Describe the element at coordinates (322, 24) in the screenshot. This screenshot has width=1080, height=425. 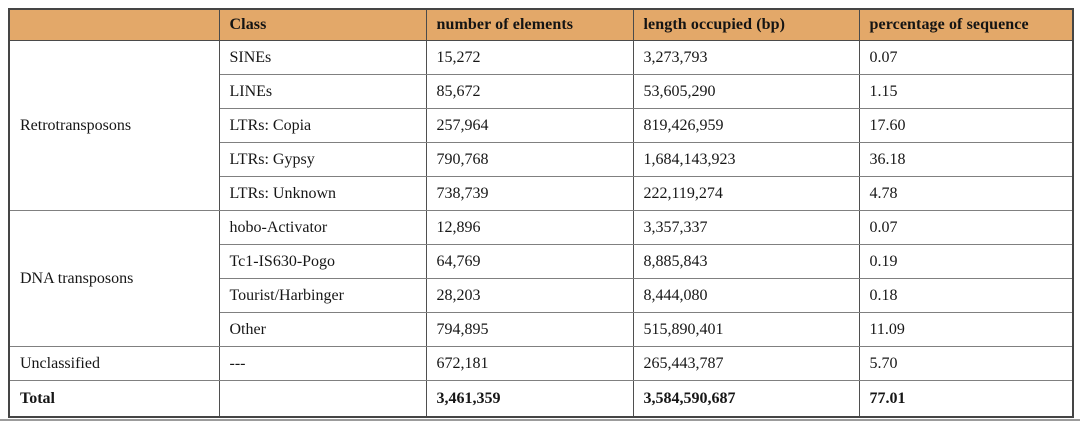
I see `column-header-class: Class` at that location.